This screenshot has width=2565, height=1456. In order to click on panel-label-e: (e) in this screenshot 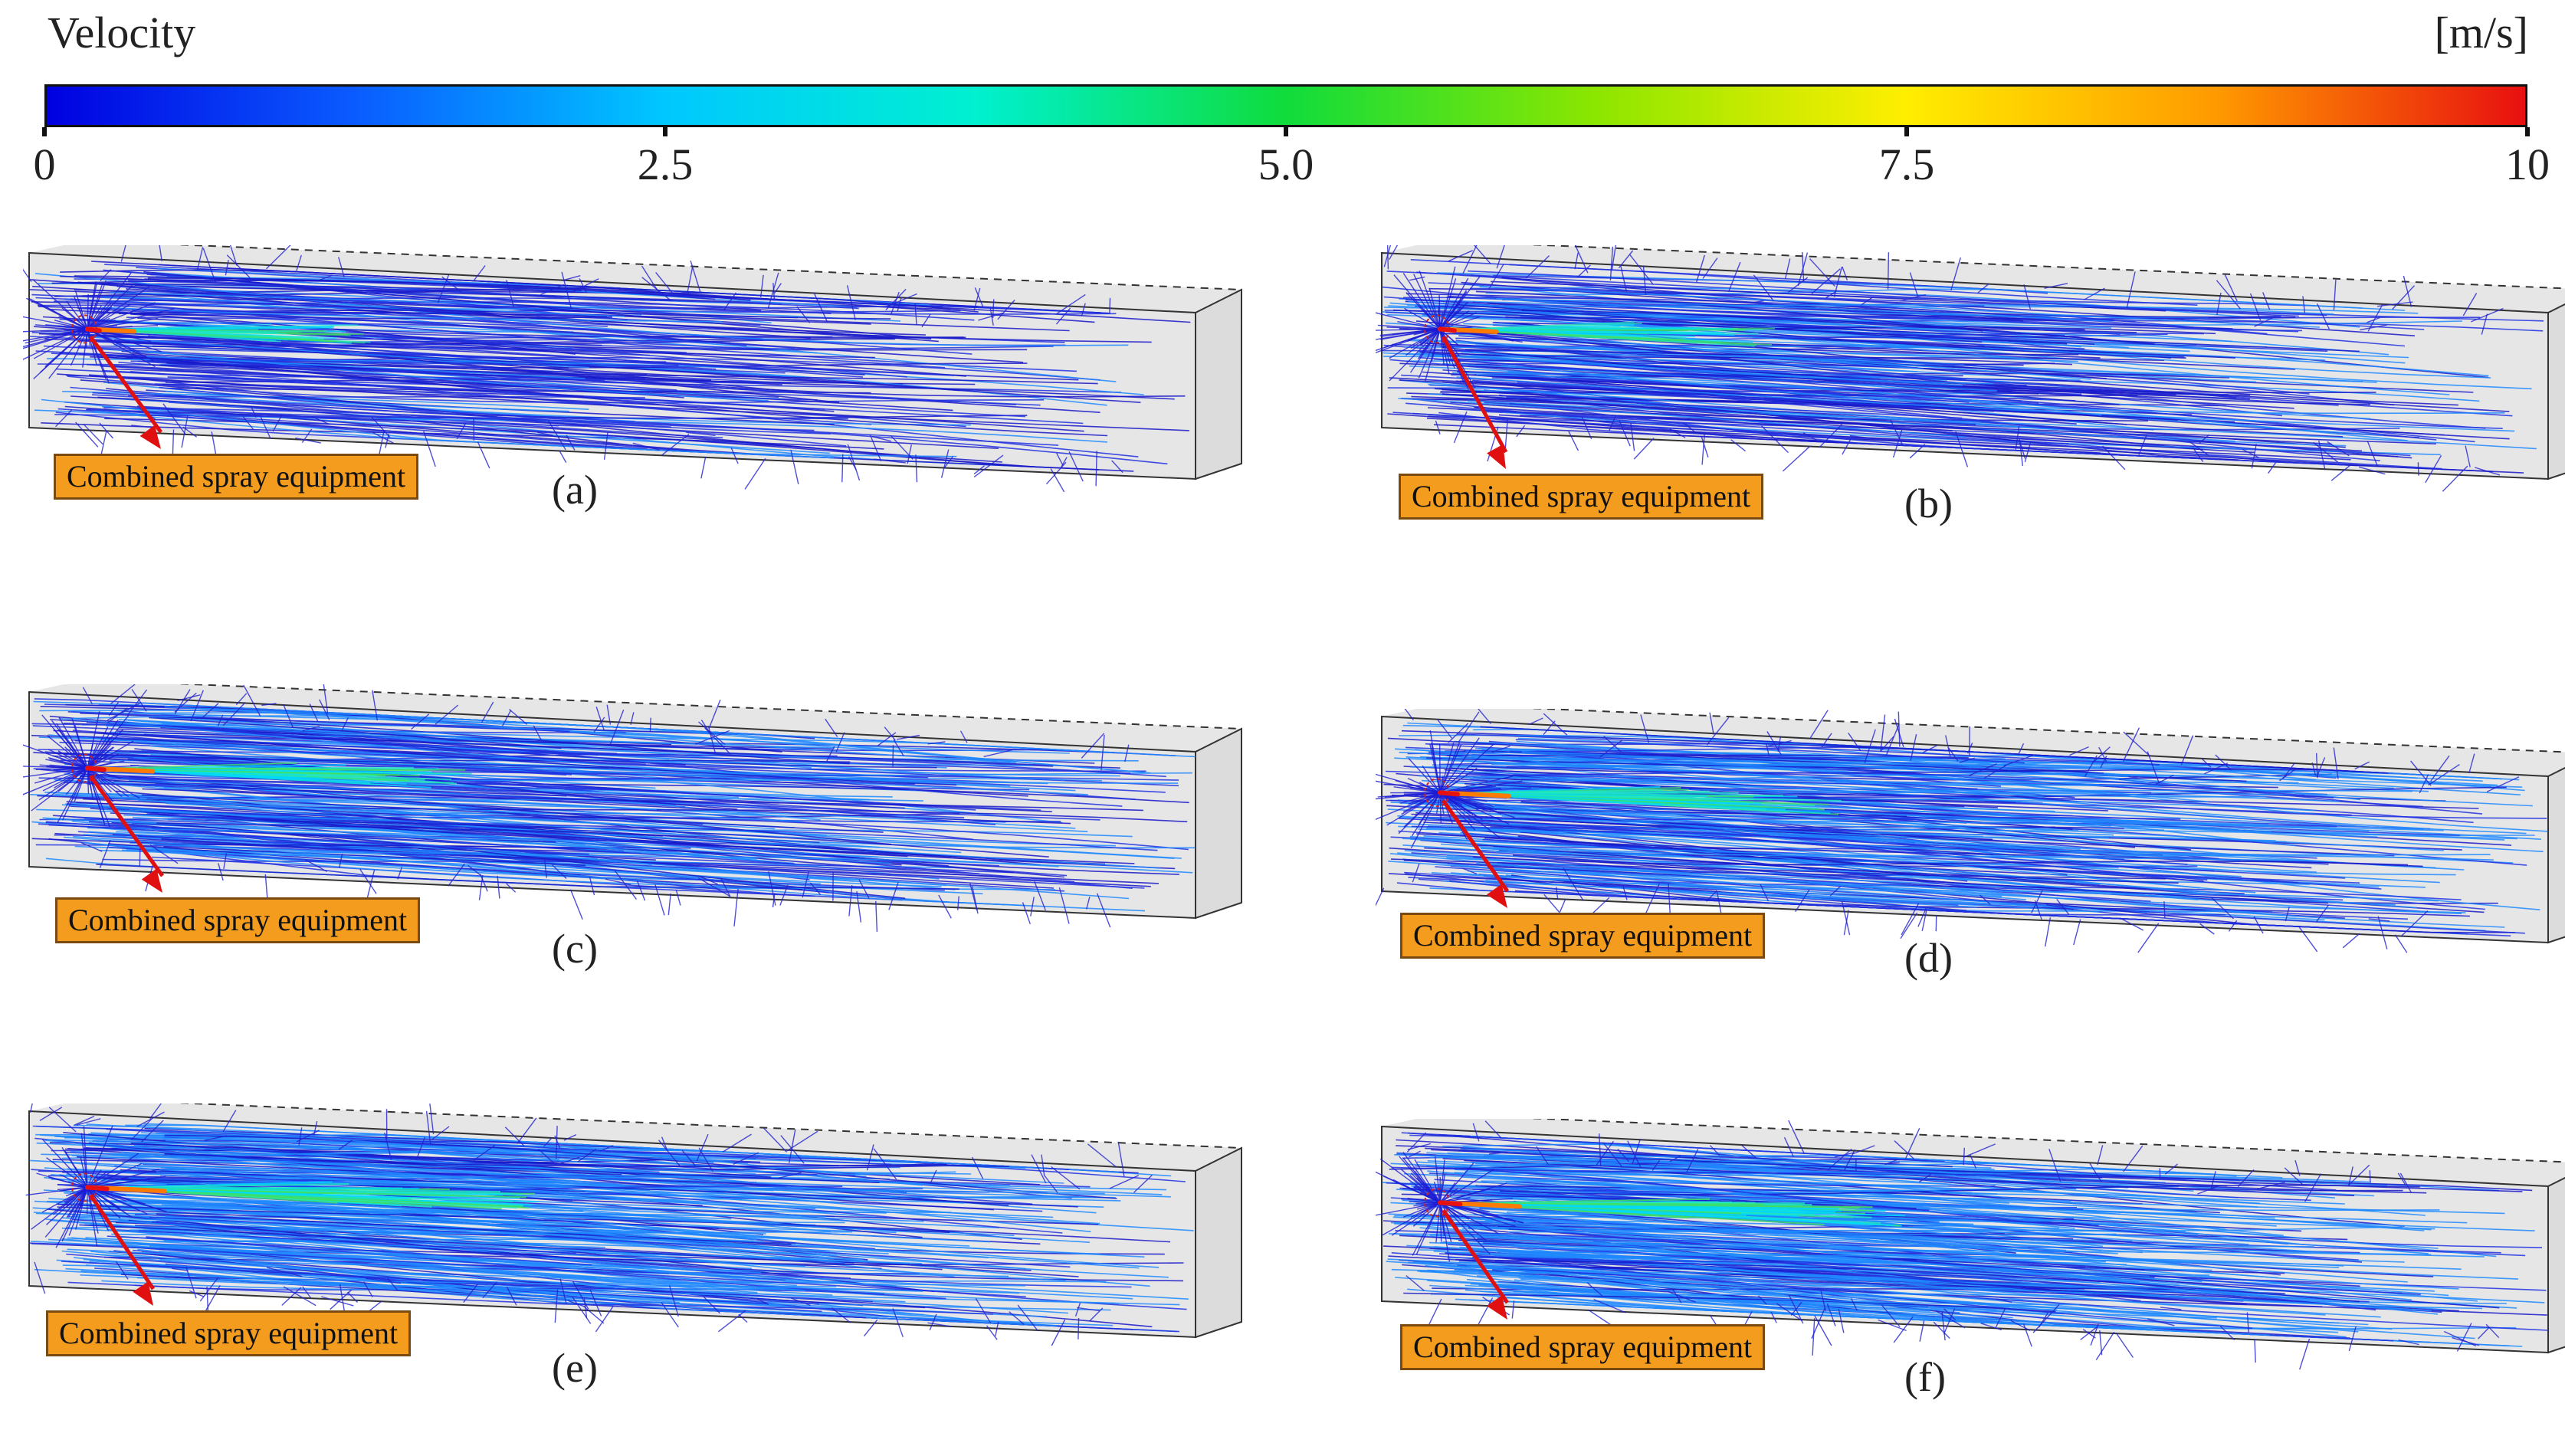, I will do `click(575, 1368)`.